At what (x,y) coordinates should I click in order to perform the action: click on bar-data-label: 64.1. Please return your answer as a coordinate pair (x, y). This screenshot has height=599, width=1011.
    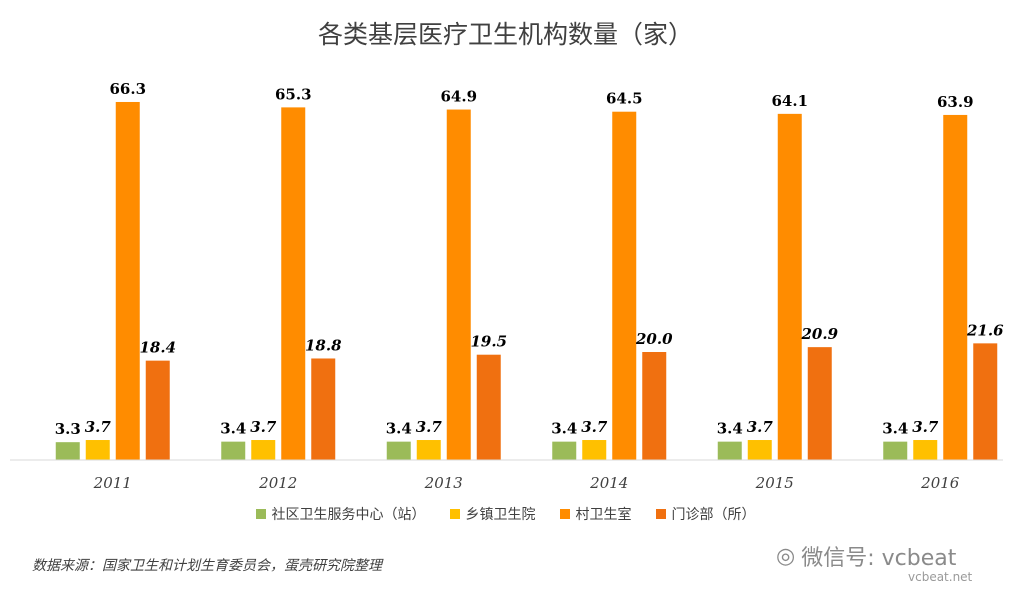
    Looking at the image, I should click on (789, 101).